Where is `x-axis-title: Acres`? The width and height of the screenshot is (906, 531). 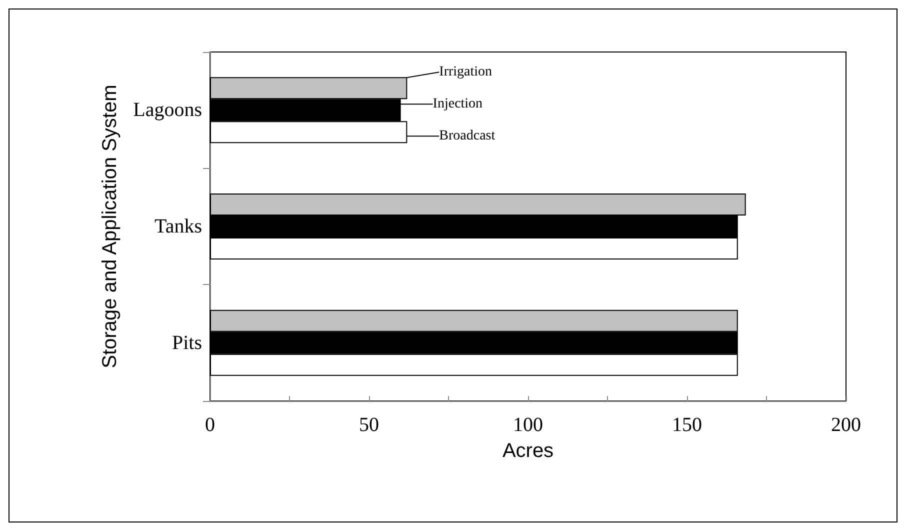 x-axis-title: Acres is located at coordinates (528, 451).